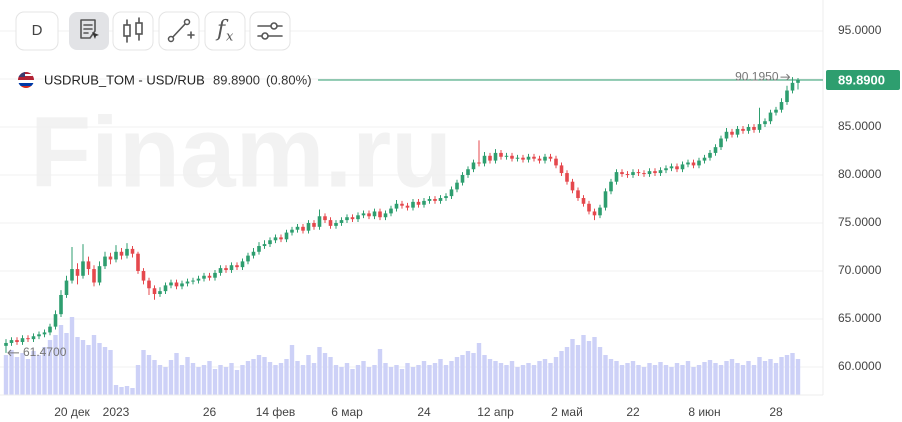 This screenshot has width=902, height=422. What do you see at coordinates (860, 30) in the screenshot?
I see `y-tick-label: 95.0000` at bounding box center [860, 30].